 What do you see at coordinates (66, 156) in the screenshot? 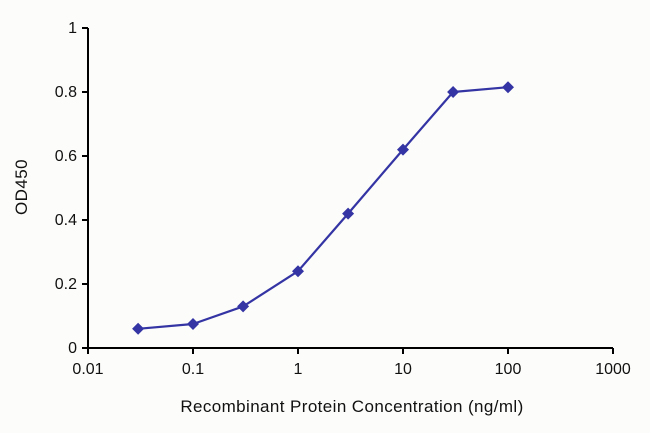
I see `y-tick-label: 0.6` at bounding box center [66, 156].